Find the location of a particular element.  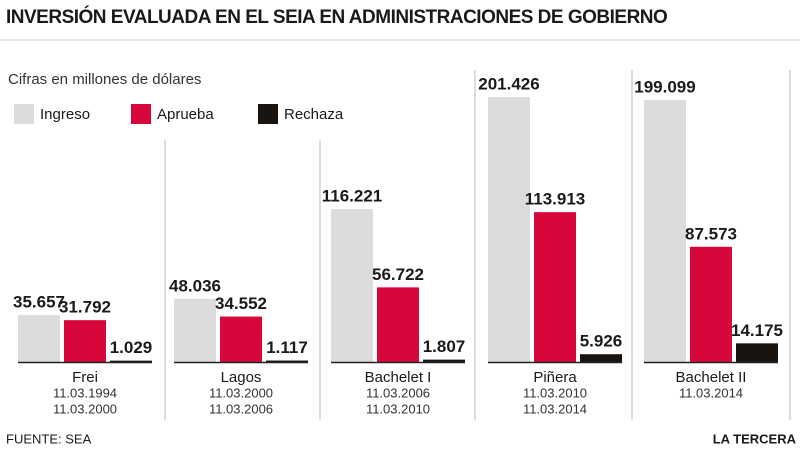

value-label: 14.175 is located at coordinates (757, 330).